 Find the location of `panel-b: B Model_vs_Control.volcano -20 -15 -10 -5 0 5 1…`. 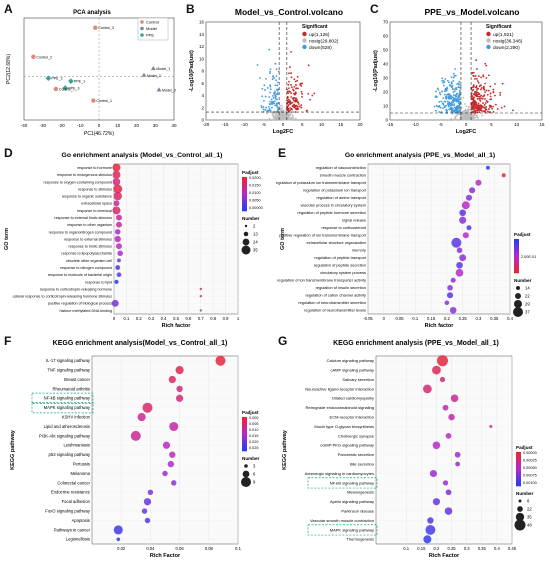

panel-b: B Model_vs_Control.volcano -20 -15 -10 -5 0 5 1… is located at coordinates (275, 73).